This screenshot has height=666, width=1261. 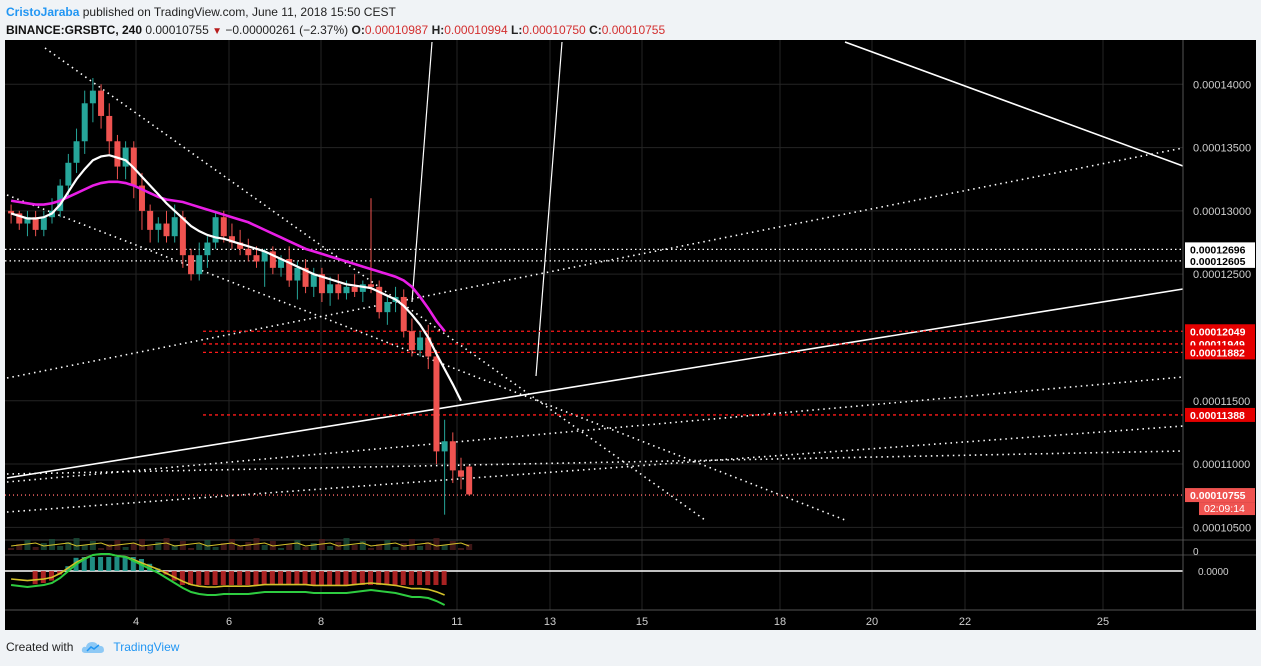 I want to click on tradingview-brand: TradingView, so click(x=146, y=647).